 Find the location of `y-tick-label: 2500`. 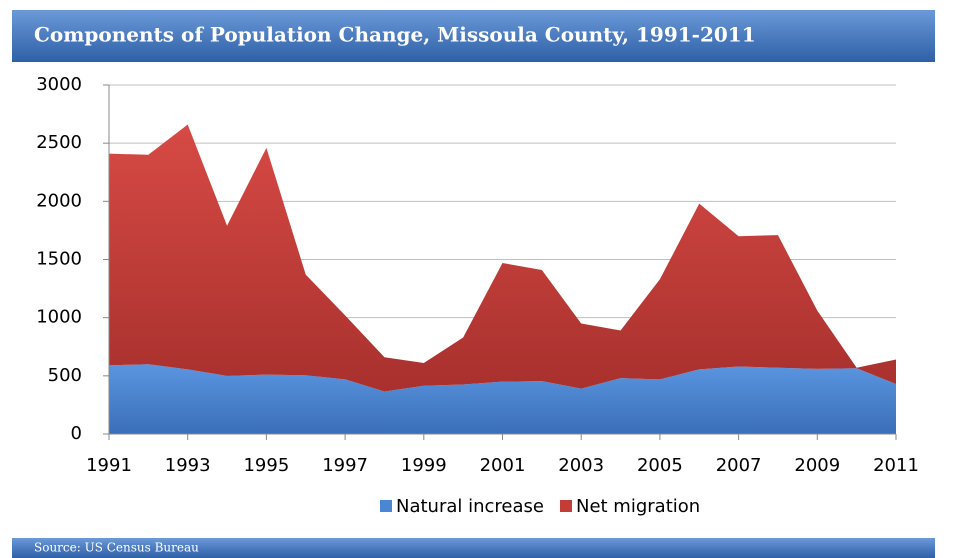

y-tick-label: 2500 is located at coordinates (59, 142).